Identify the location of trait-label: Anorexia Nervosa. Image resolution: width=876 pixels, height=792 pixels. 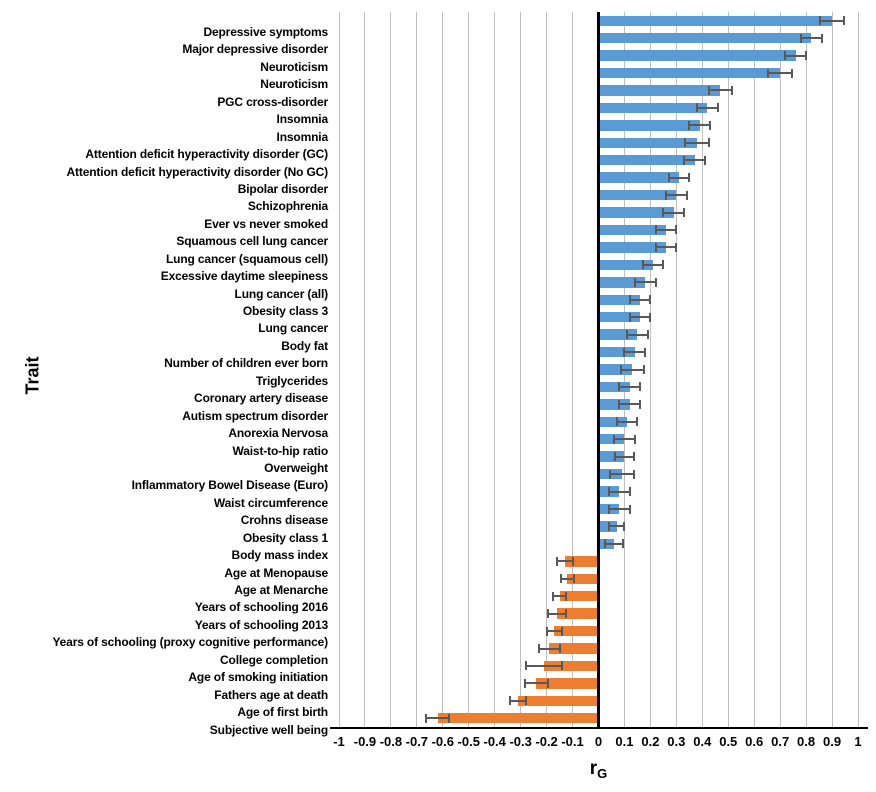
(278, 433).